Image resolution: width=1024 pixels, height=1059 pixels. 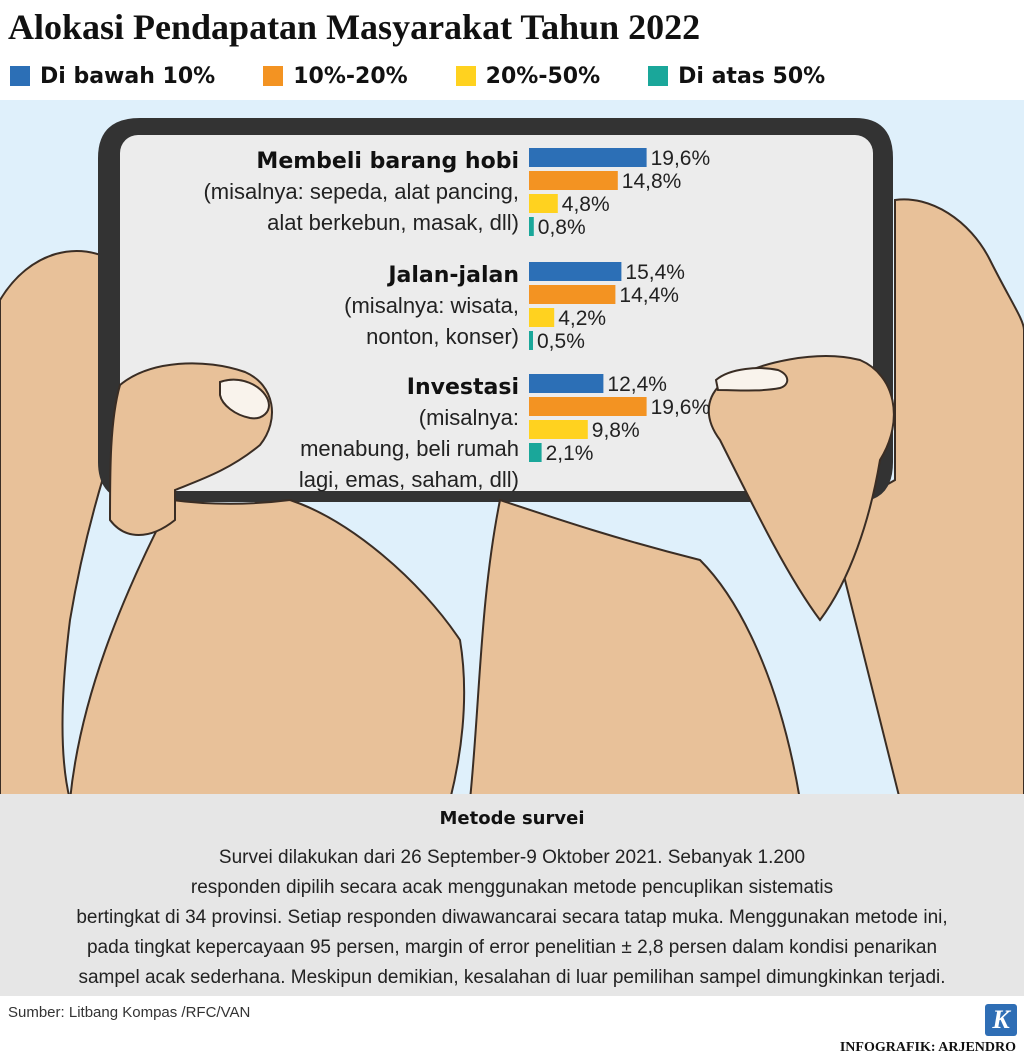 What do you see at coordinates (652, 181) in the screenshot?
I see `bar-value-label: 14,8%` at bounding box center [652, 181].